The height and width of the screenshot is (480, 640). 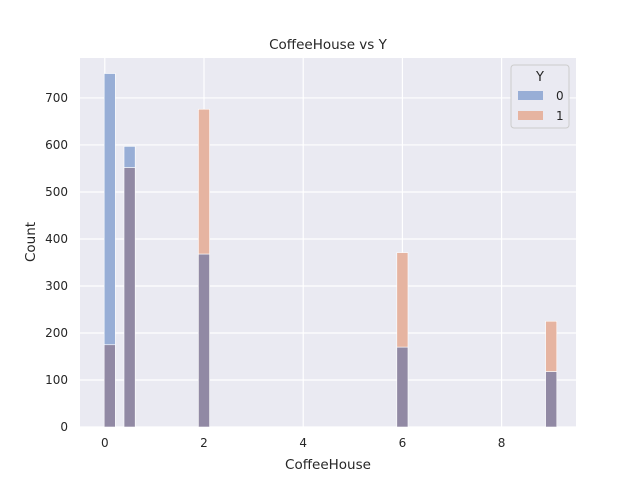 I want to click on legend: Y 0 1, so click(x=540, y=96).